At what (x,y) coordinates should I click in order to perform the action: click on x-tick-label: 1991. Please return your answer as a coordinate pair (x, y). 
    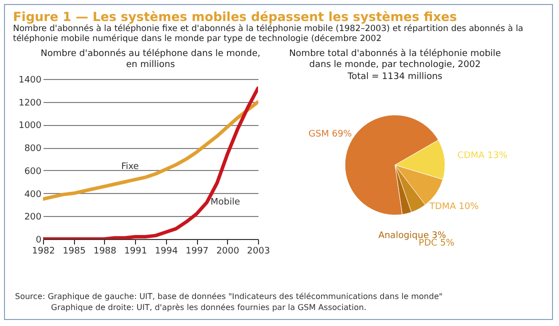
    Looking at the image, I should click on (136, 251).